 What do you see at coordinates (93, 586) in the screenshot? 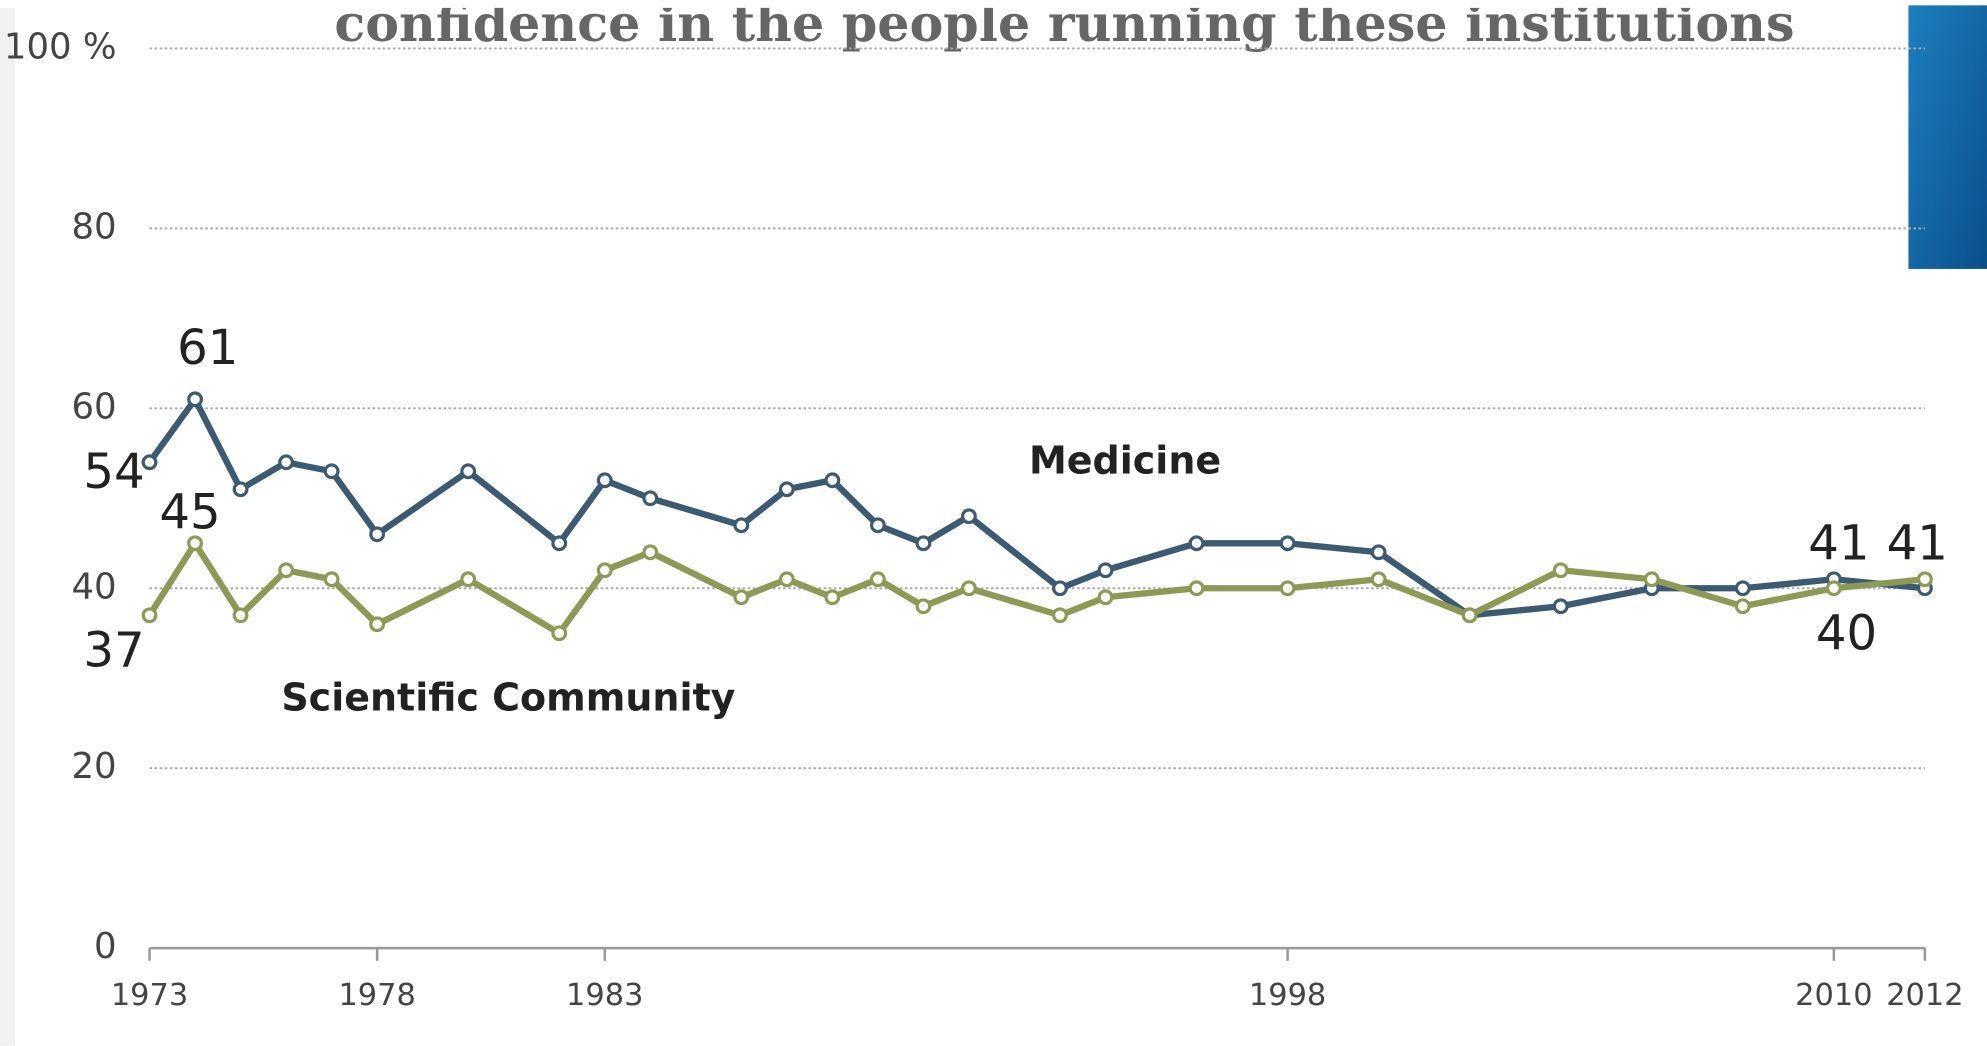
I see `y-tick-label: 40` at bounding box center [93, 586].